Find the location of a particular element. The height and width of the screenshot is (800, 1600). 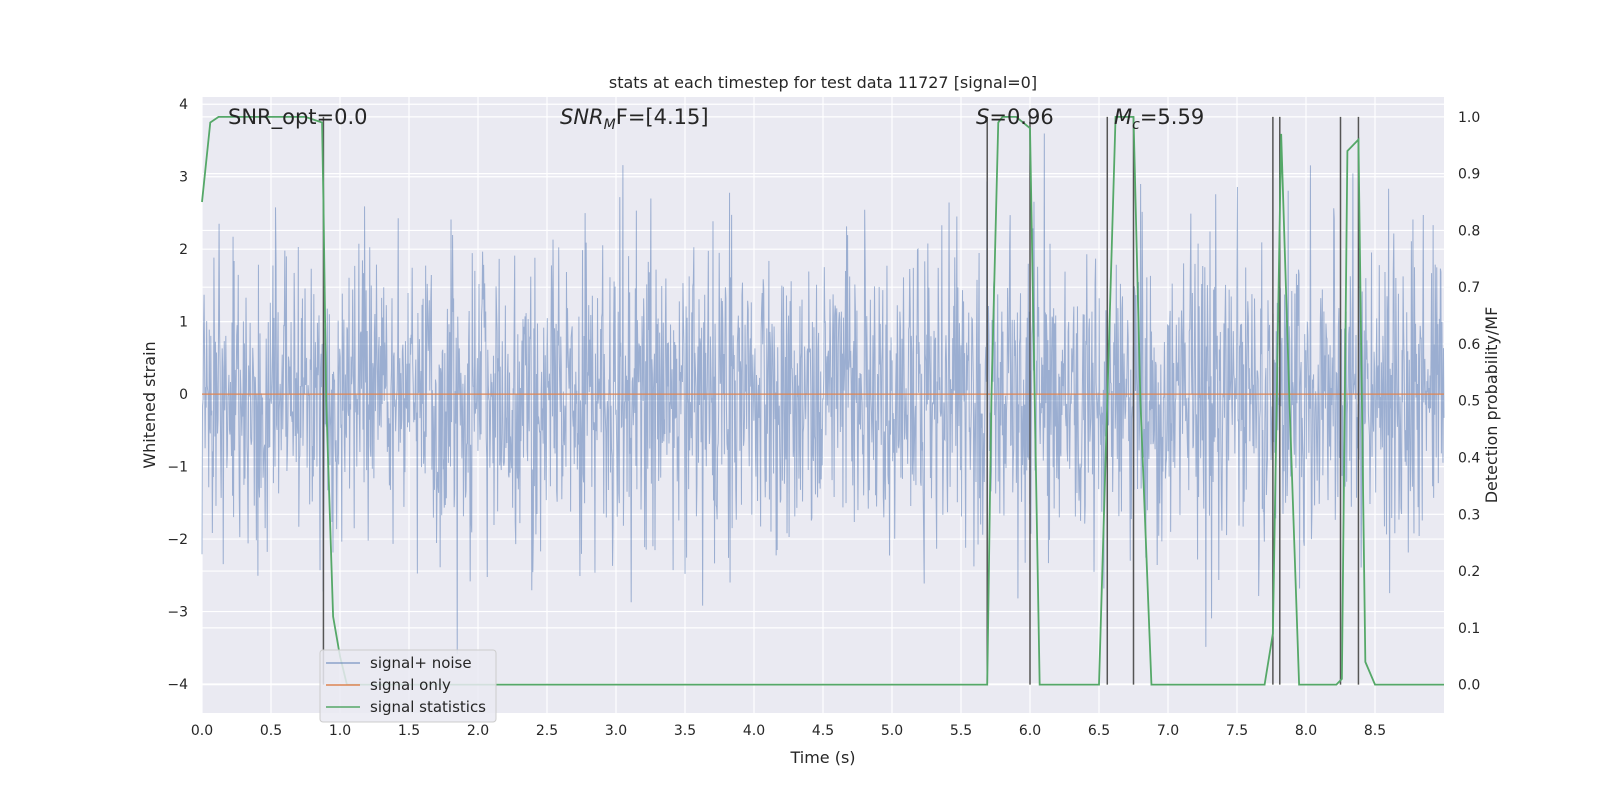

y2-tick-labels: 1.0 0.9 0.8 0.7 0.6 0.5 0.4 0.3 0.2 0.1 0.0 is located at coordinates (1469, 402).